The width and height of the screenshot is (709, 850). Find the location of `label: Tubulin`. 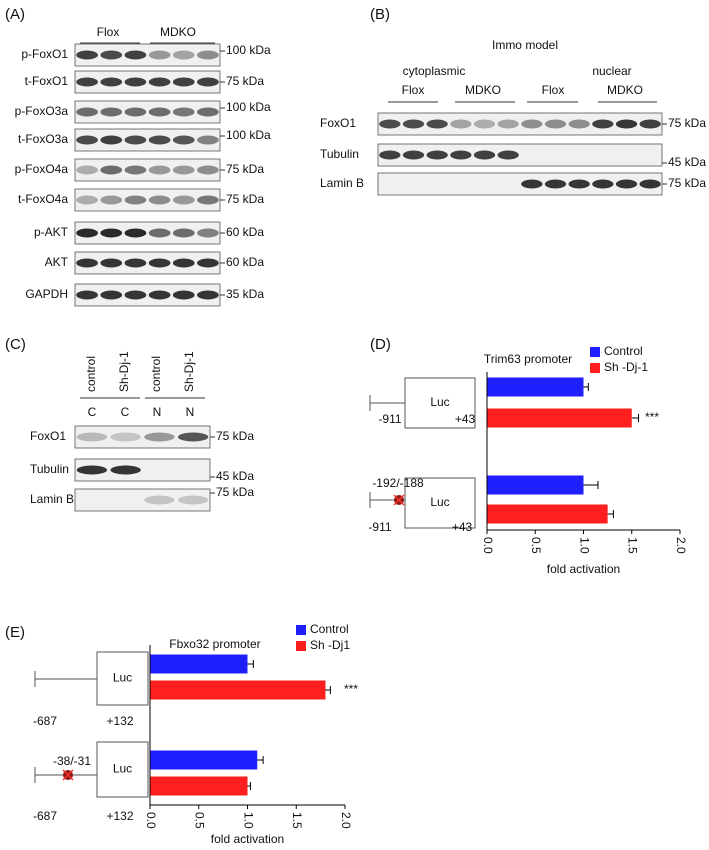

label: Tubulin is located at coordinates (339, 154).